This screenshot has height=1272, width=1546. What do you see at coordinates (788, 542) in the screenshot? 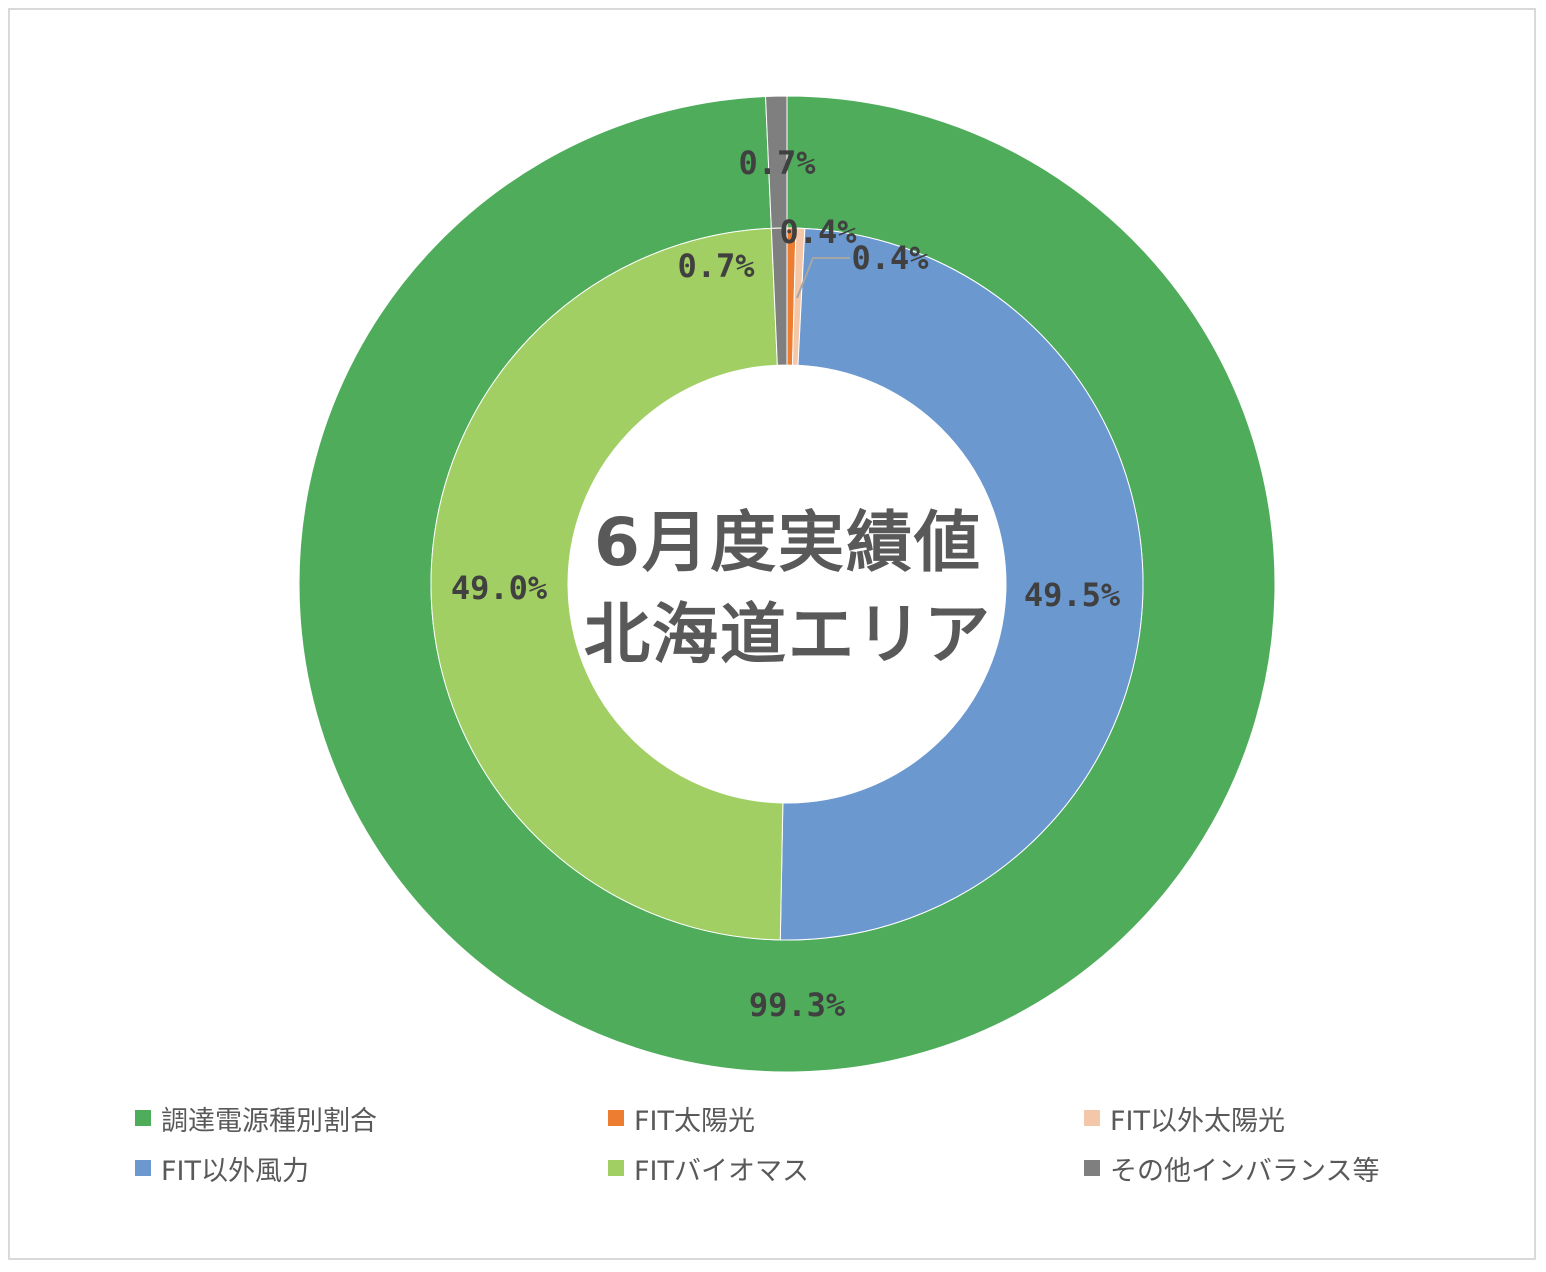
I see `chart-title-line-1: 6月度実績値` at bounding box center [788, 542].